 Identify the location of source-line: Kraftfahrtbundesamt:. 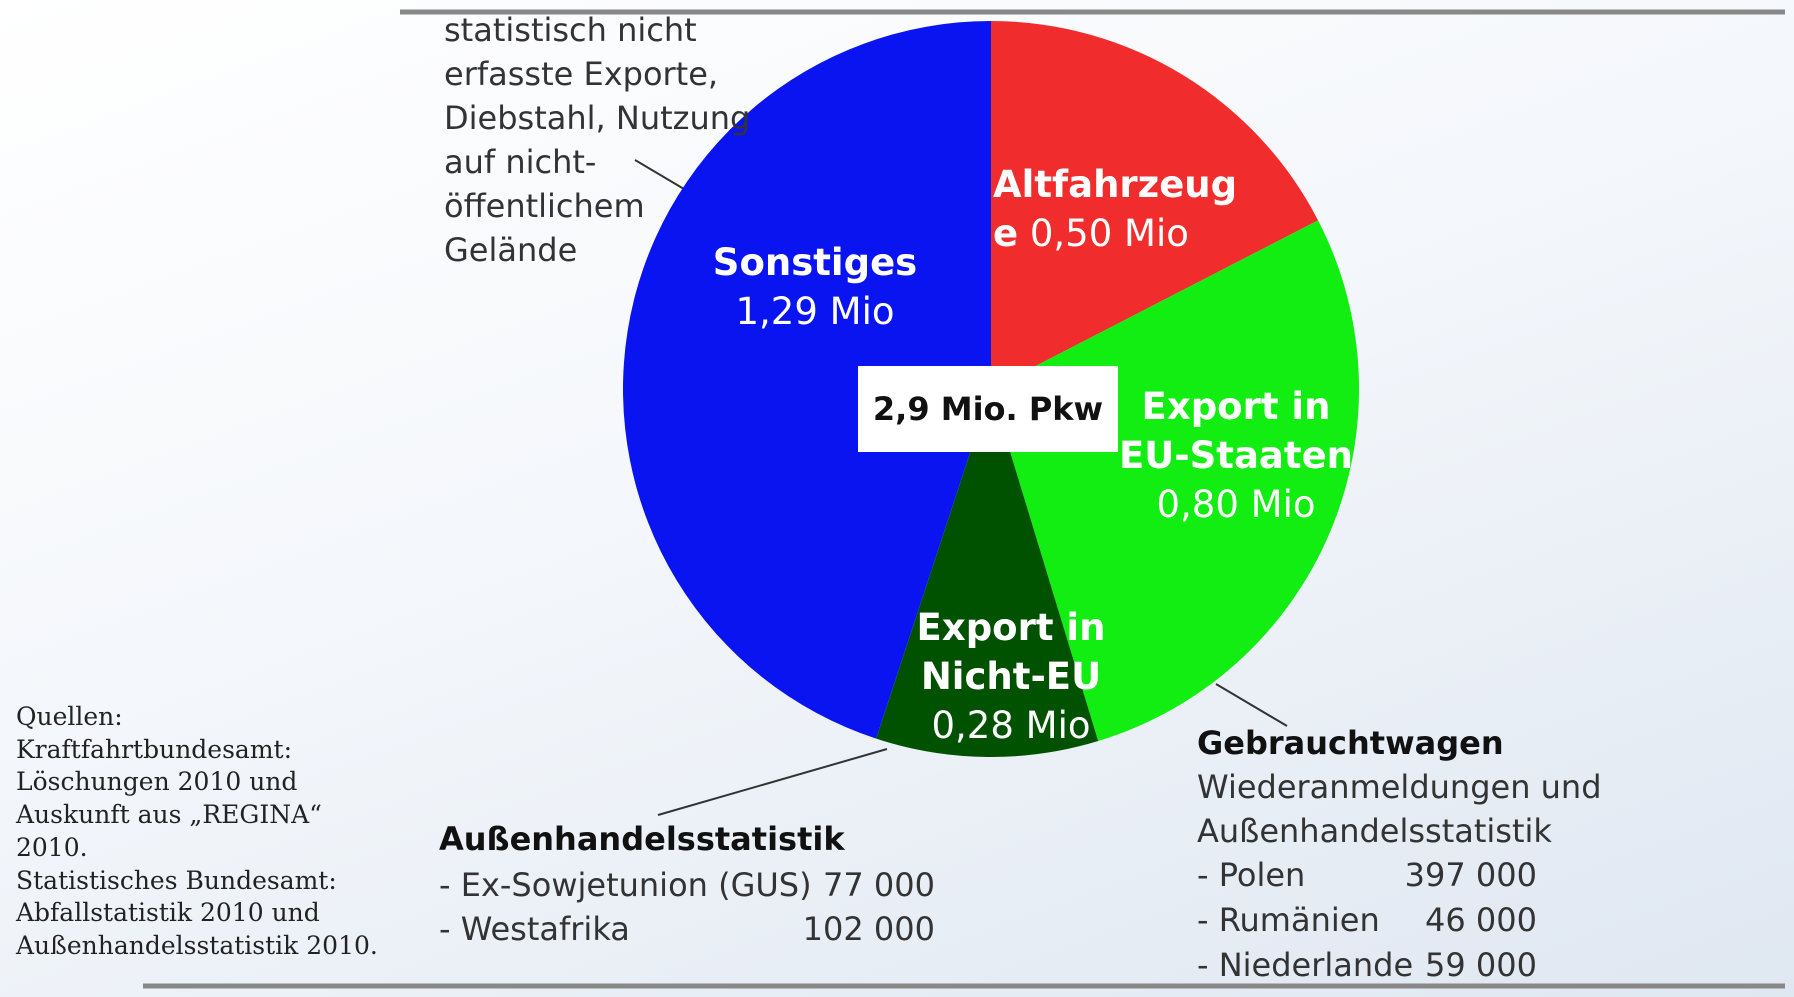
(154, 749).